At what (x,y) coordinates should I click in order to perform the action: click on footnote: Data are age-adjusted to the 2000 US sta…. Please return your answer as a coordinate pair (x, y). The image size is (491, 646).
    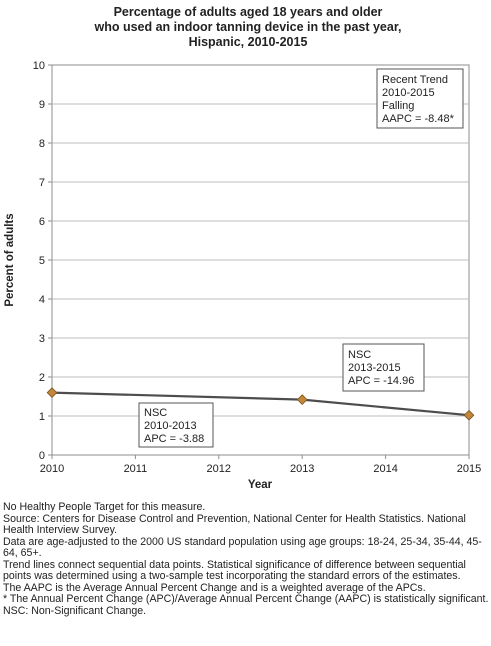
    Looking at the image, I should click on (242, 547).